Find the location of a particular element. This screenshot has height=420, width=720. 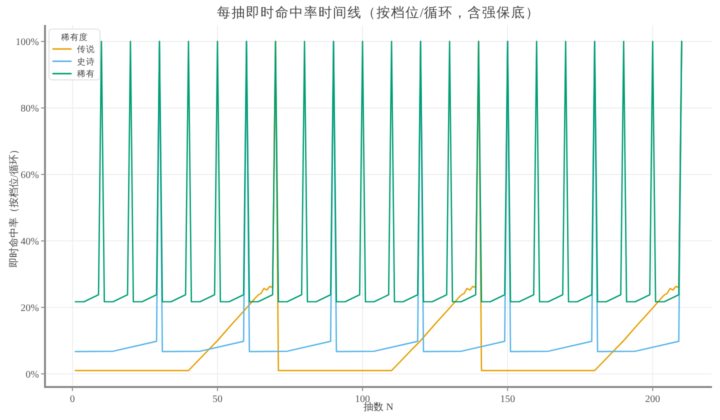

chart-title: 每抽即时命中率时间线（按档位/循环，含强保底） is located at coordinates (378, 12).